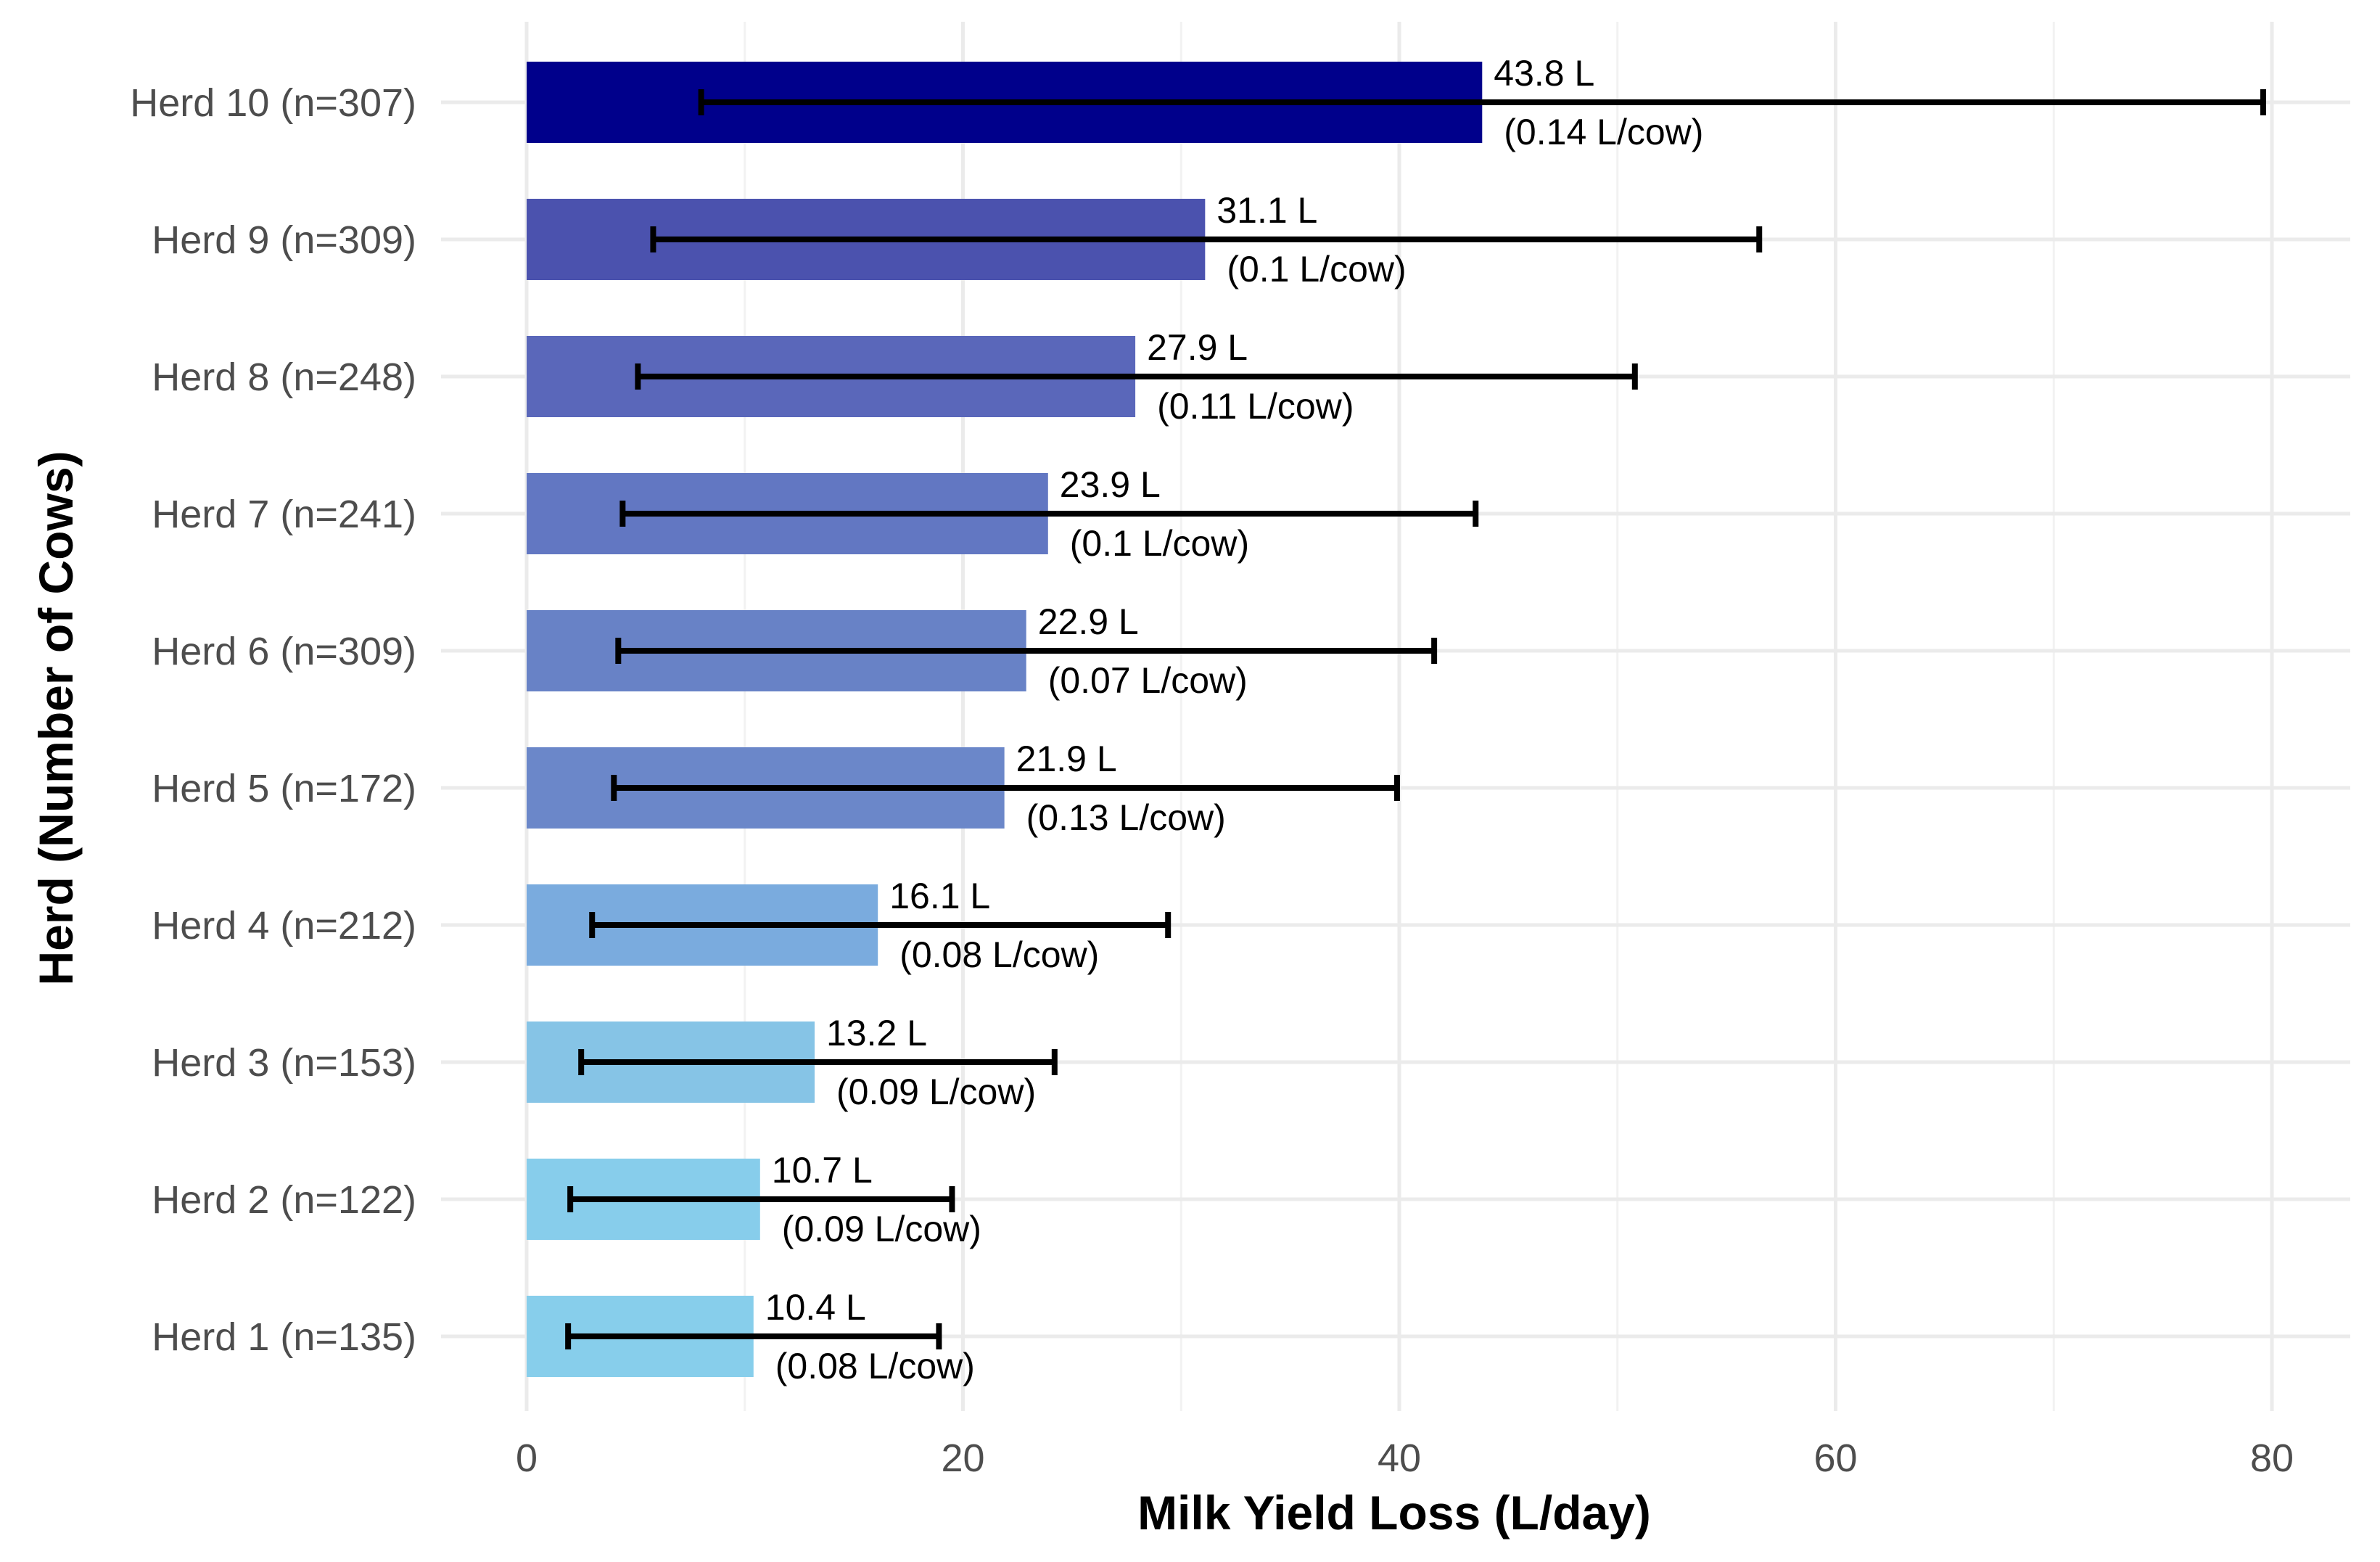 The height and width of the screenshot is (1562, 2380). What do you see at coordinates (284, 651) in the screenshot?
I see `y-tick-label: Herd 6 (n=309)` at bounding box center [284, 651].